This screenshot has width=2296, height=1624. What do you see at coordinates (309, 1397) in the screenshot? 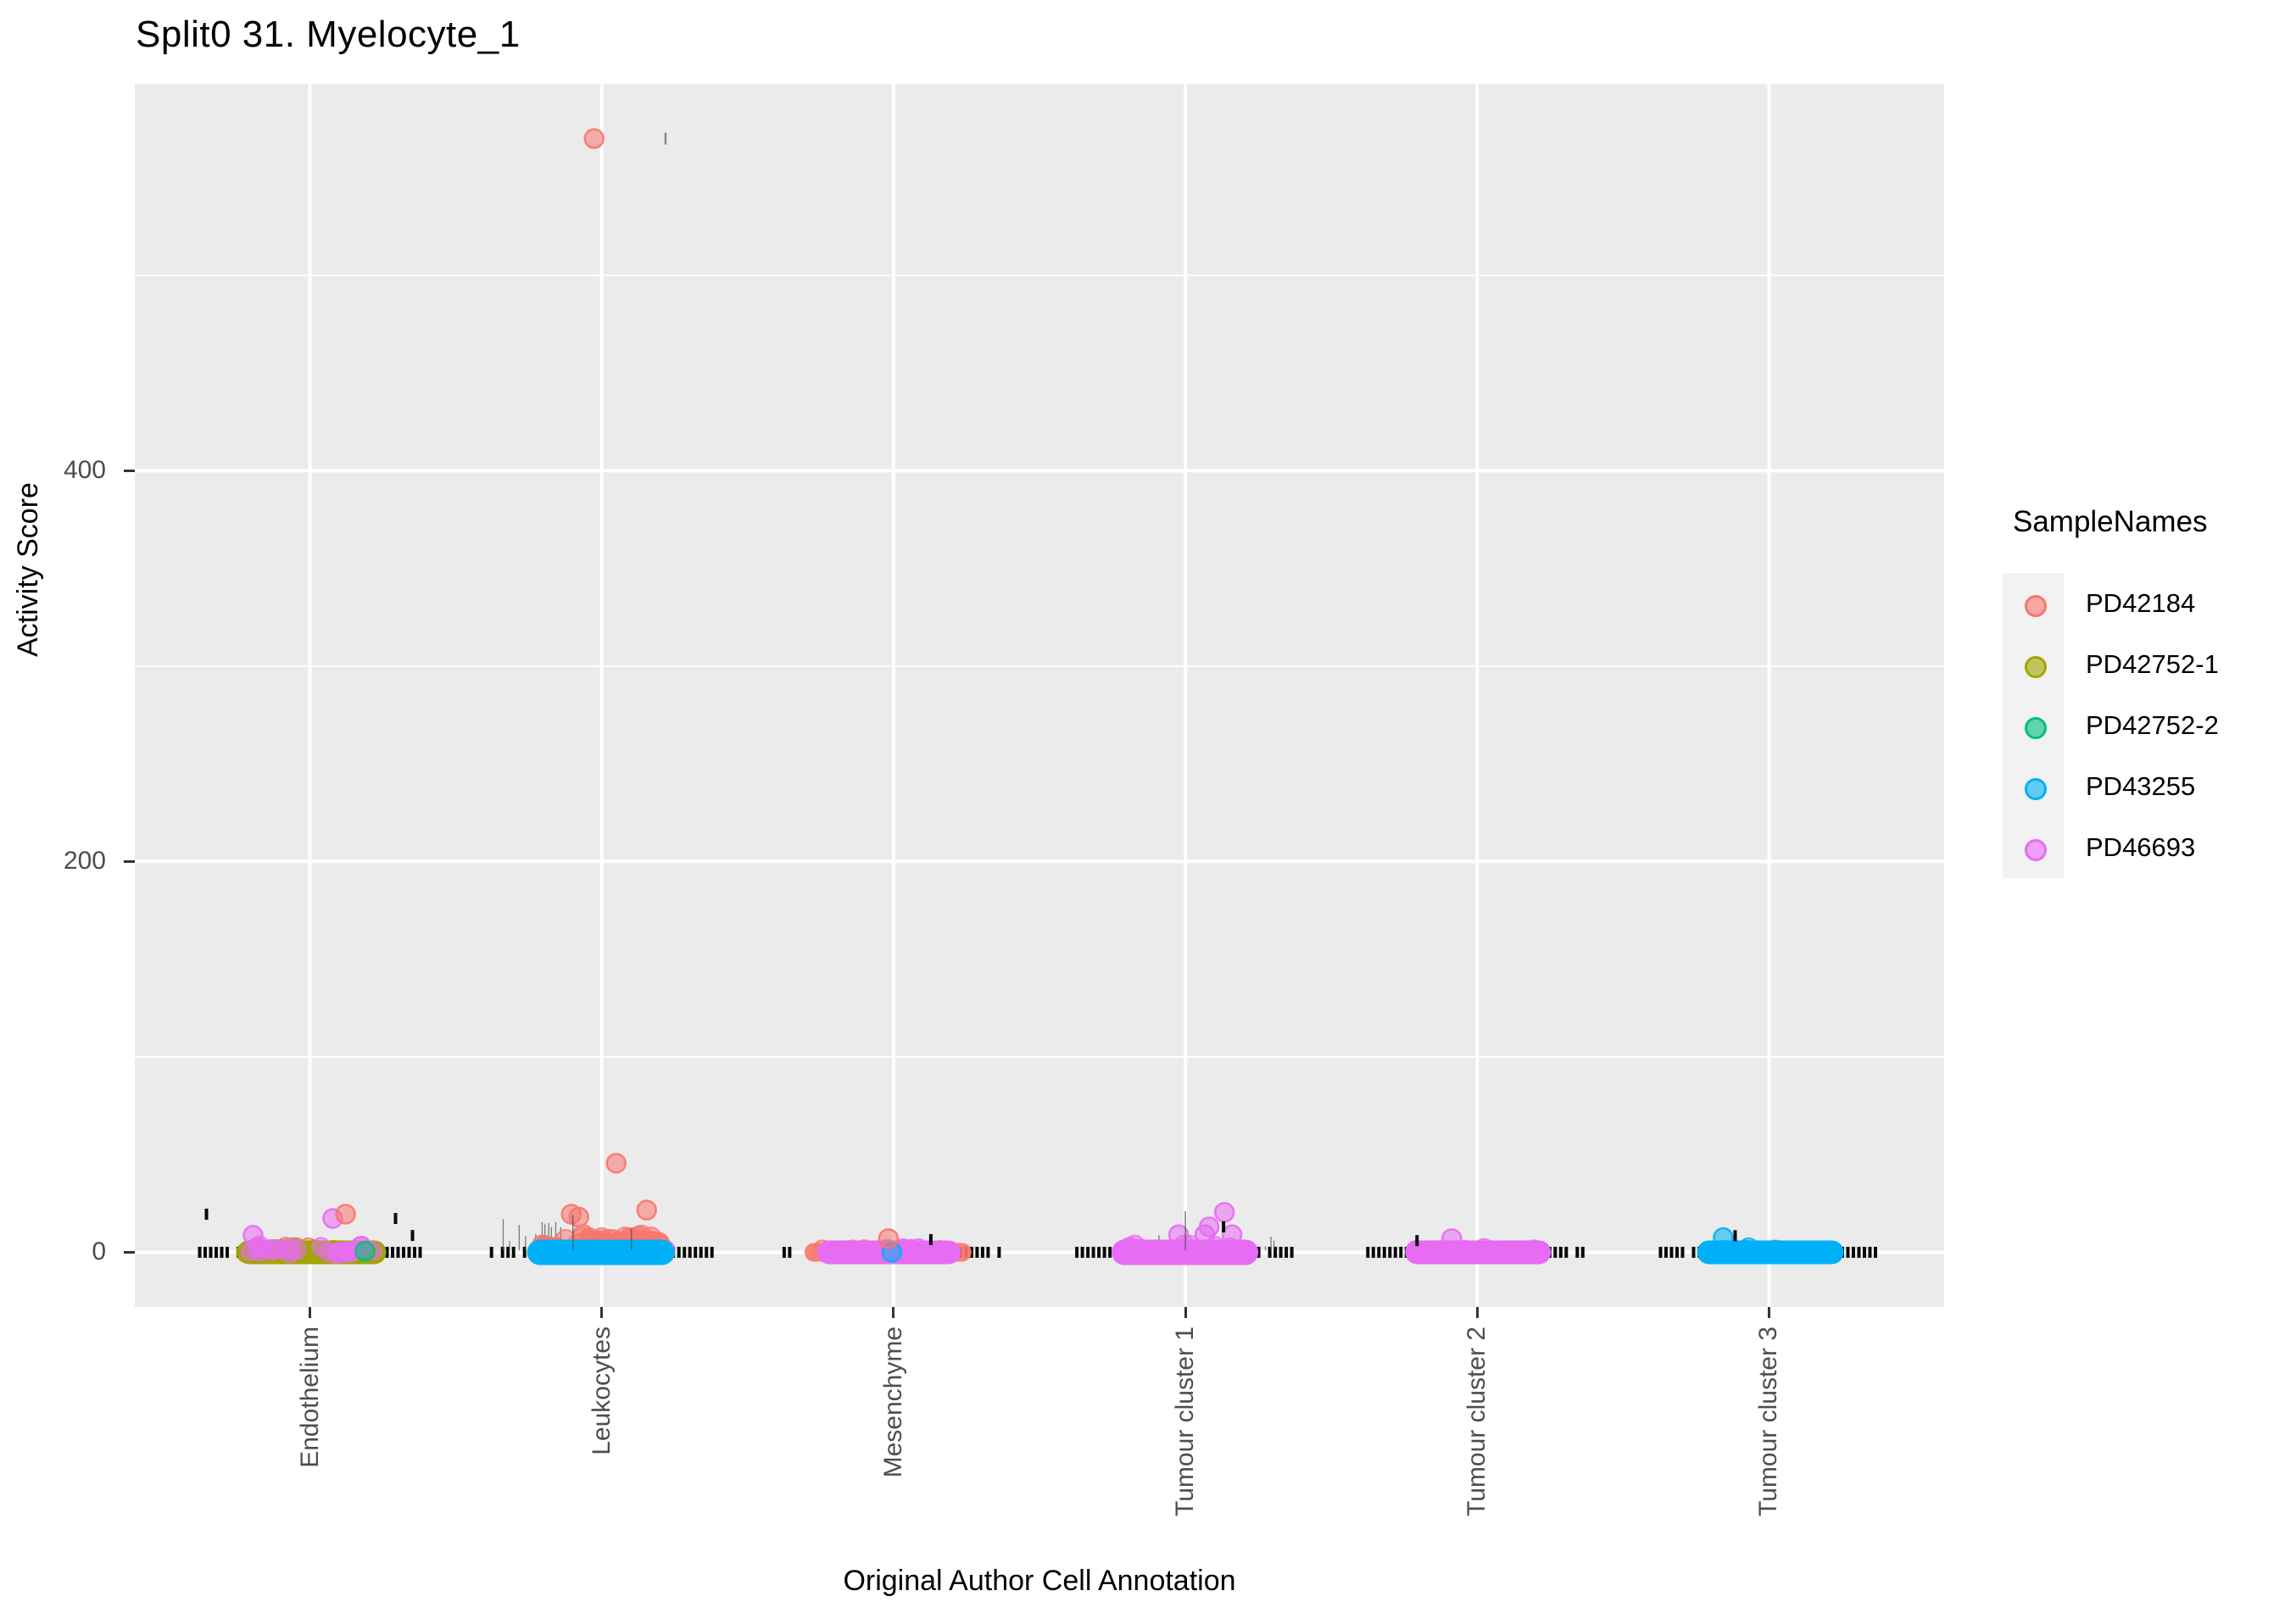
I see `x-tick-label-endothelium: Endothelium` at bounding box center [309, 1397].